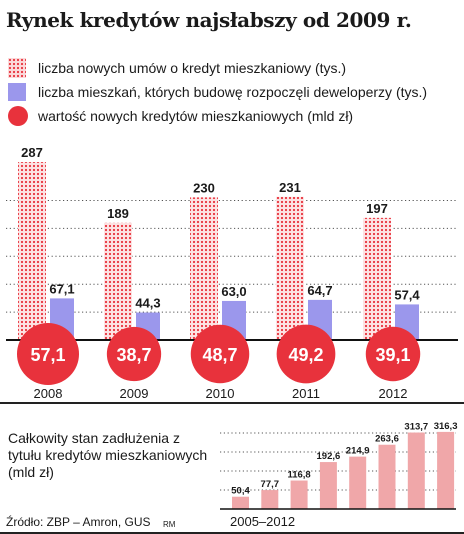  What do you see at coordinates (209, 20) in the screenshot?
I see `chart-title: Rynek kredytów najsłabszy od 2009 r.` at bounding box center [209, 20].